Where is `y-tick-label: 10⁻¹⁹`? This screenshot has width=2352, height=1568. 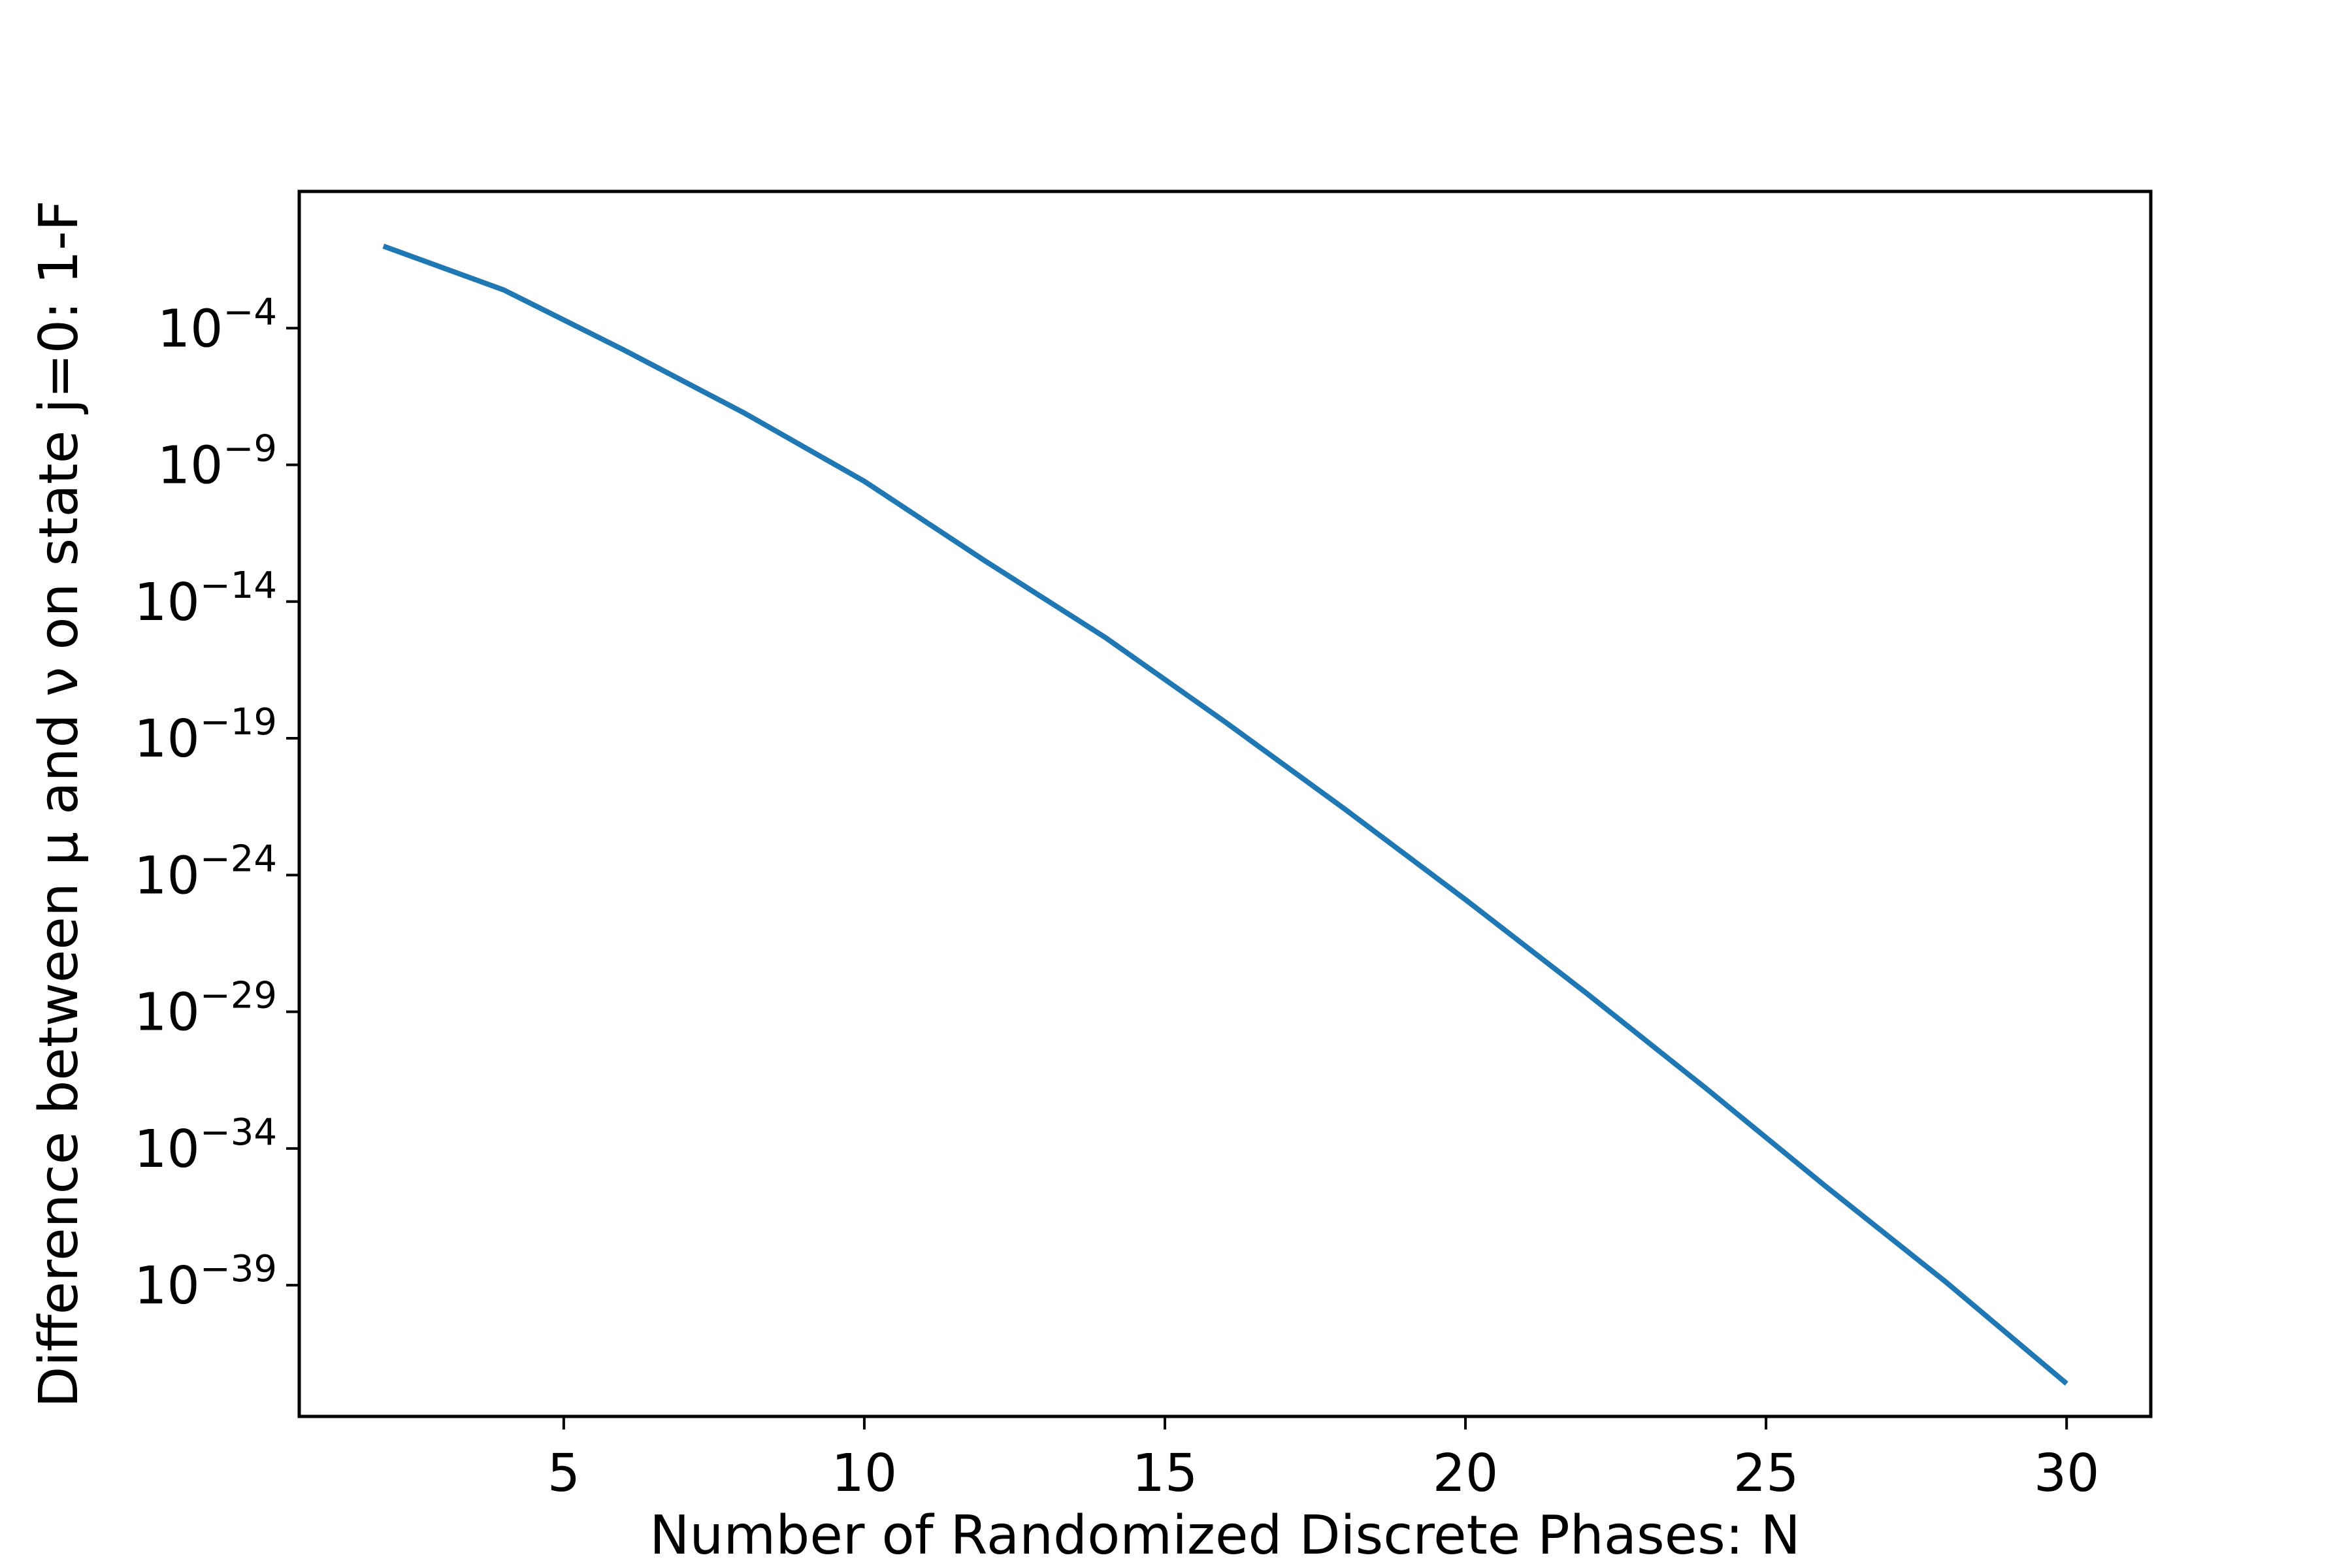
y-tick-label: 10⁻¹⁹ is located at coordinates (205, 735).